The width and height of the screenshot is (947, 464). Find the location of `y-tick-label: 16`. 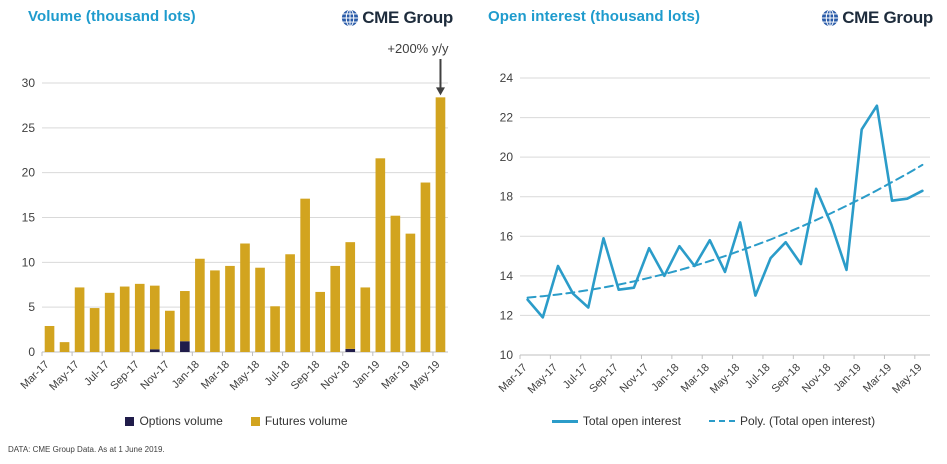

y-tick-label: 16 is located at coordinates (507, 236).